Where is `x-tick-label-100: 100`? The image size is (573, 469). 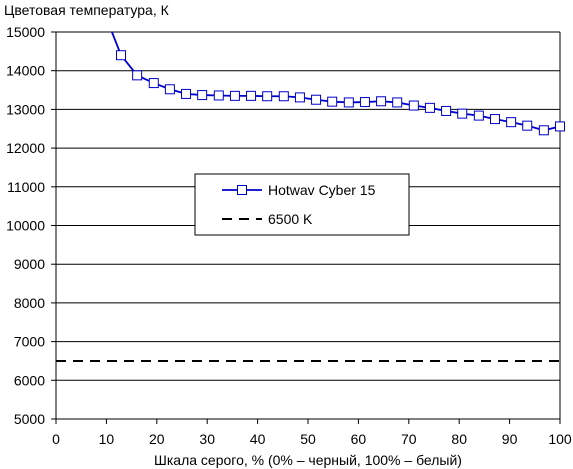
x-tick-label-100: 100 is located at coordinates (560, 439).